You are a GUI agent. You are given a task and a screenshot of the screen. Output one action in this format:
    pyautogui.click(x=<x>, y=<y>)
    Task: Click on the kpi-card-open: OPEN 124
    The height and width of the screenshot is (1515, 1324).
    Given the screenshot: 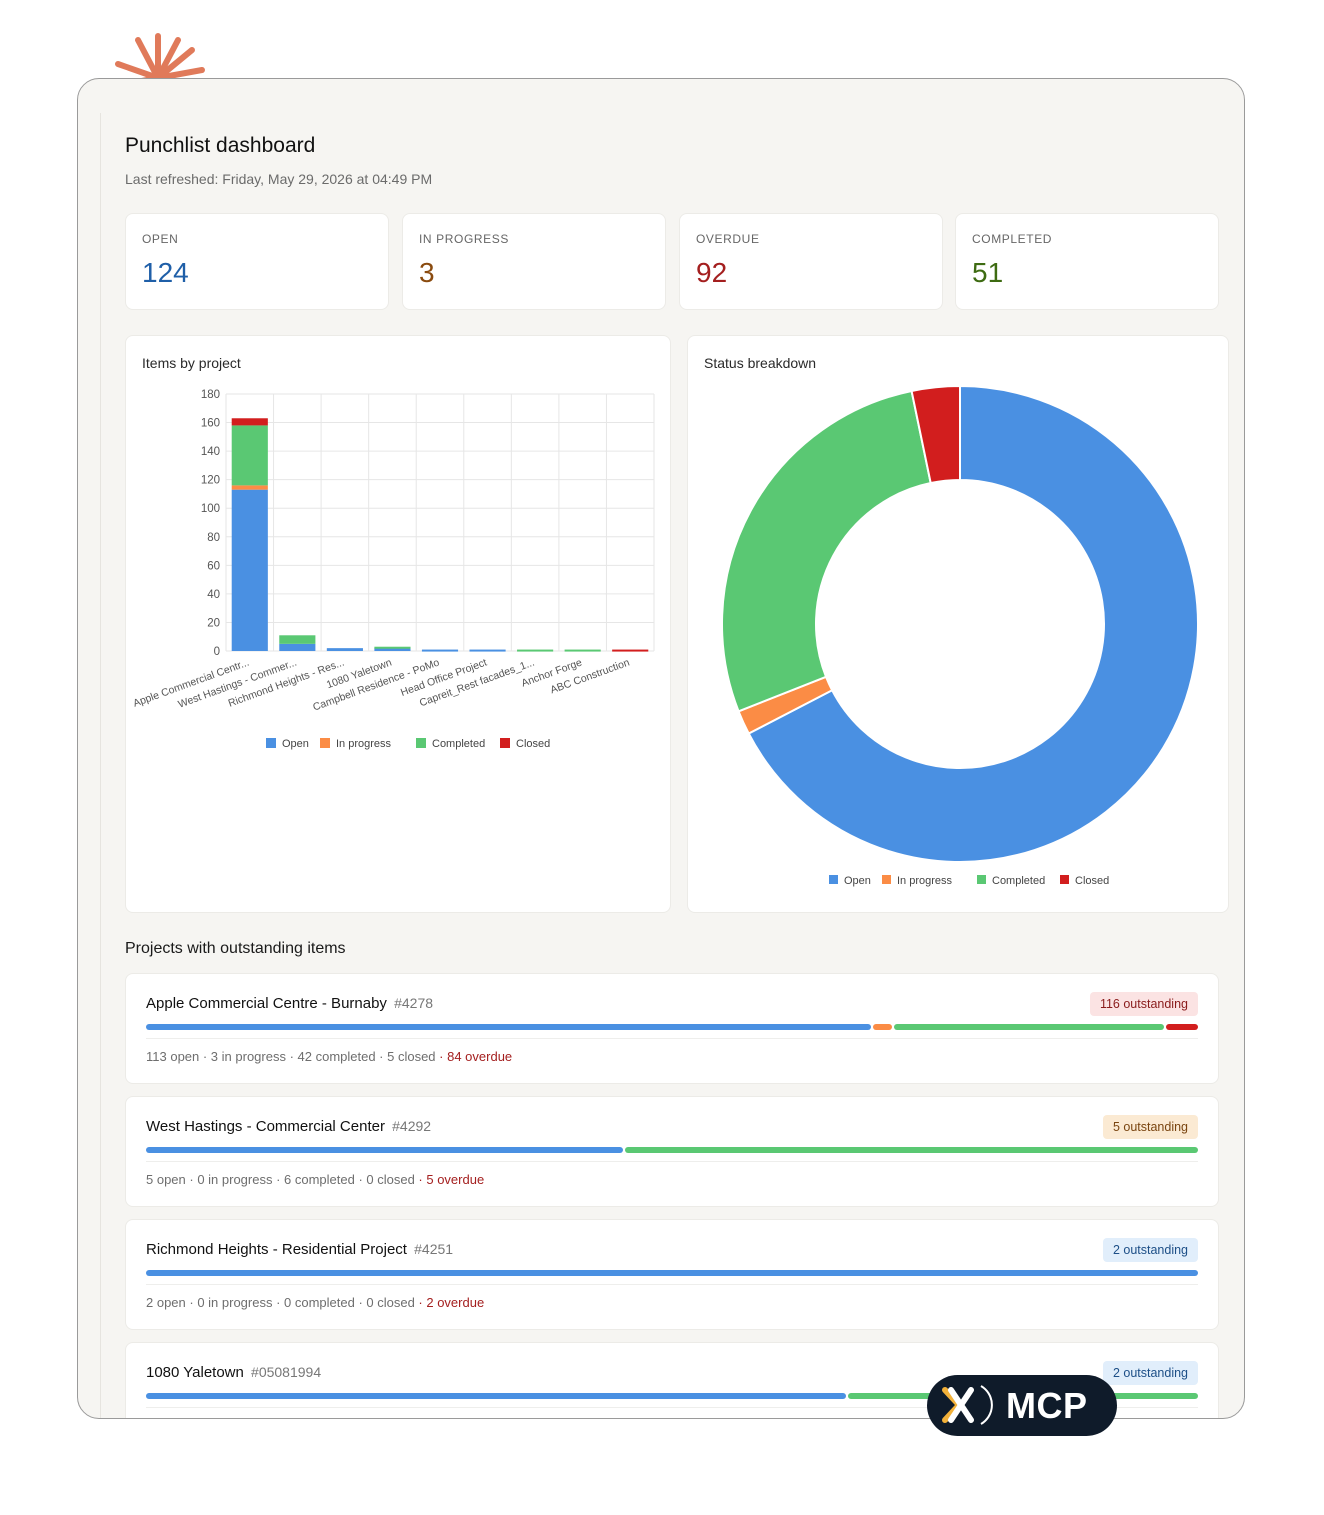 What is the action you would take?
    pyautogui.click(x=257, y=261)
    